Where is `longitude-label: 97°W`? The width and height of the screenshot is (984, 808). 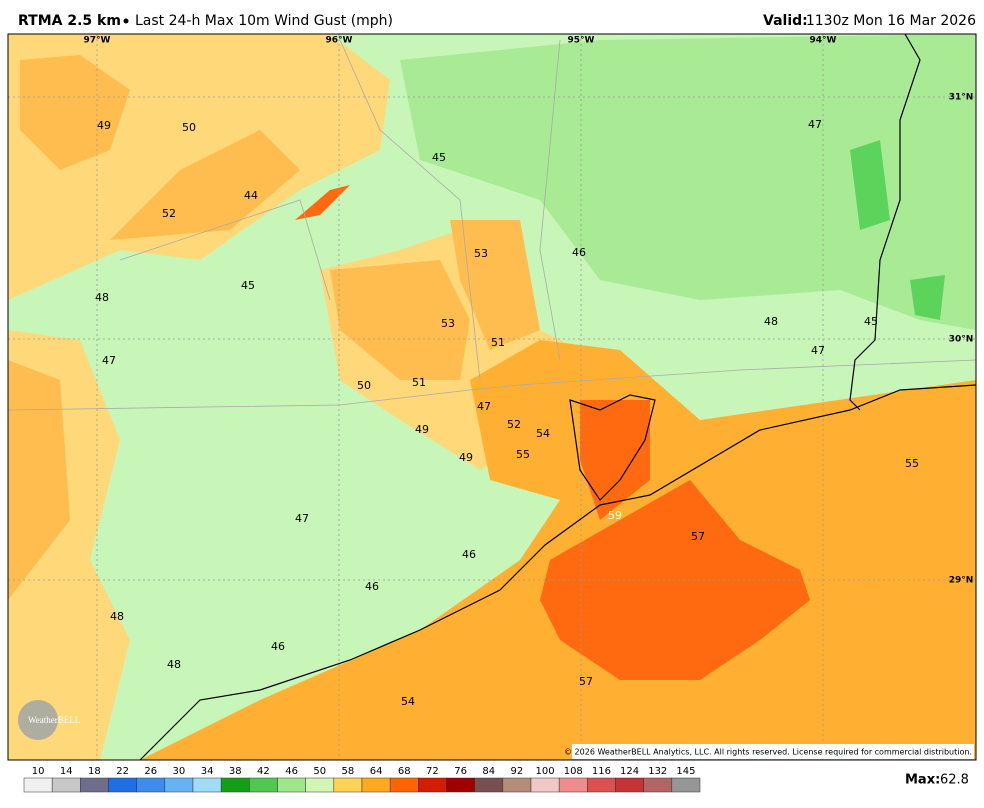
longitude-label: 97°W is located at coordinates (97, 41).